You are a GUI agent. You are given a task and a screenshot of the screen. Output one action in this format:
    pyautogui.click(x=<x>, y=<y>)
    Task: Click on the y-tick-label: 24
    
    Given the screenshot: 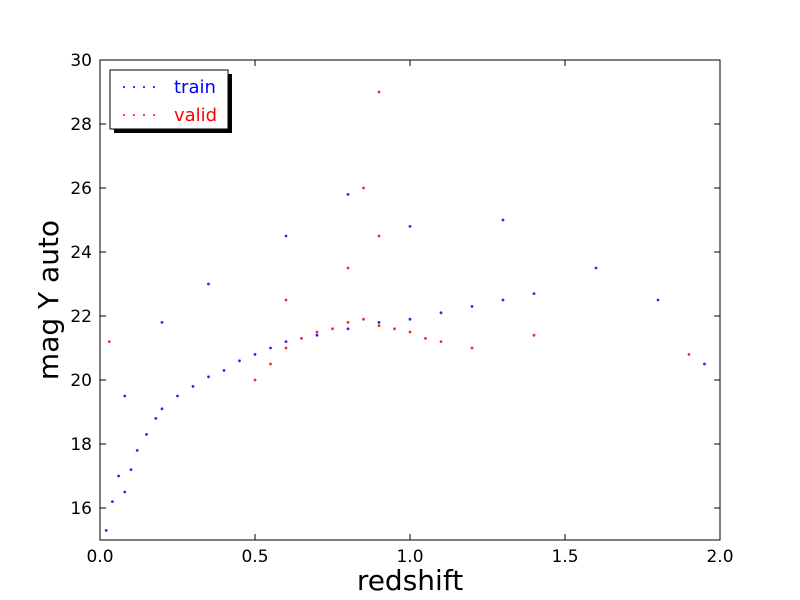 What is the action you would take?
    pyautogui.click(x=81, y=253)
    